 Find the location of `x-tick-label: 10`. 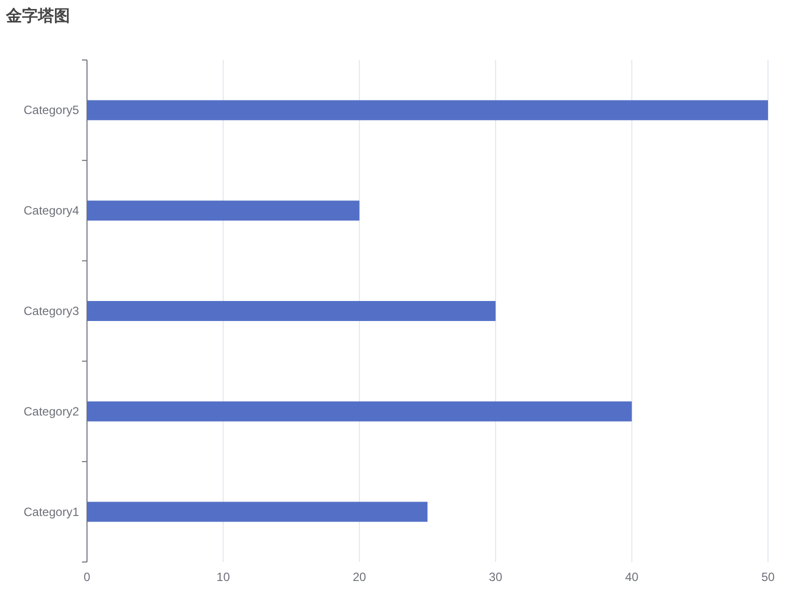

x-tick-label: 10 is located at coordinates (223, 577).